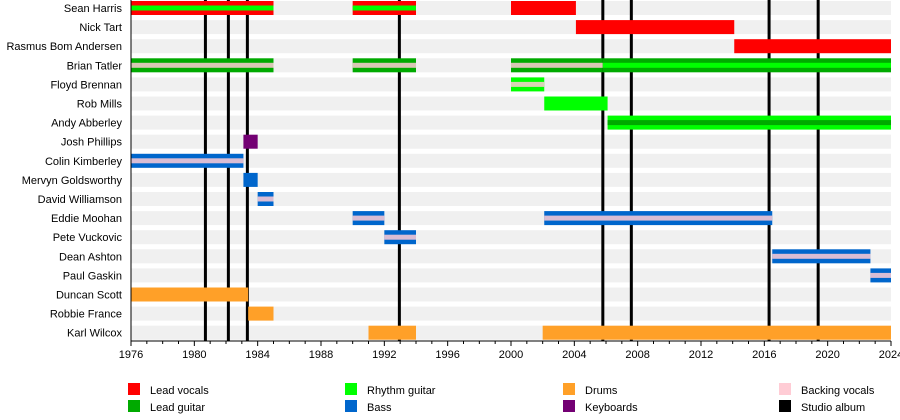 This screenshot has height=420, width=900. I want to click on member-label: Pete Vuckovic, so click(88, 238).